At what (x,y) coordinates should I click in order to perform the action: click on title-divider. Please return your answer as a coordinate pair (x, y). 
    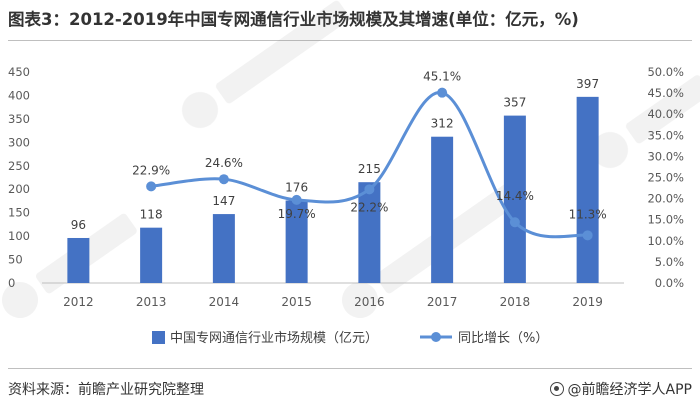
    Looking at the image, I should click on (350, 40).